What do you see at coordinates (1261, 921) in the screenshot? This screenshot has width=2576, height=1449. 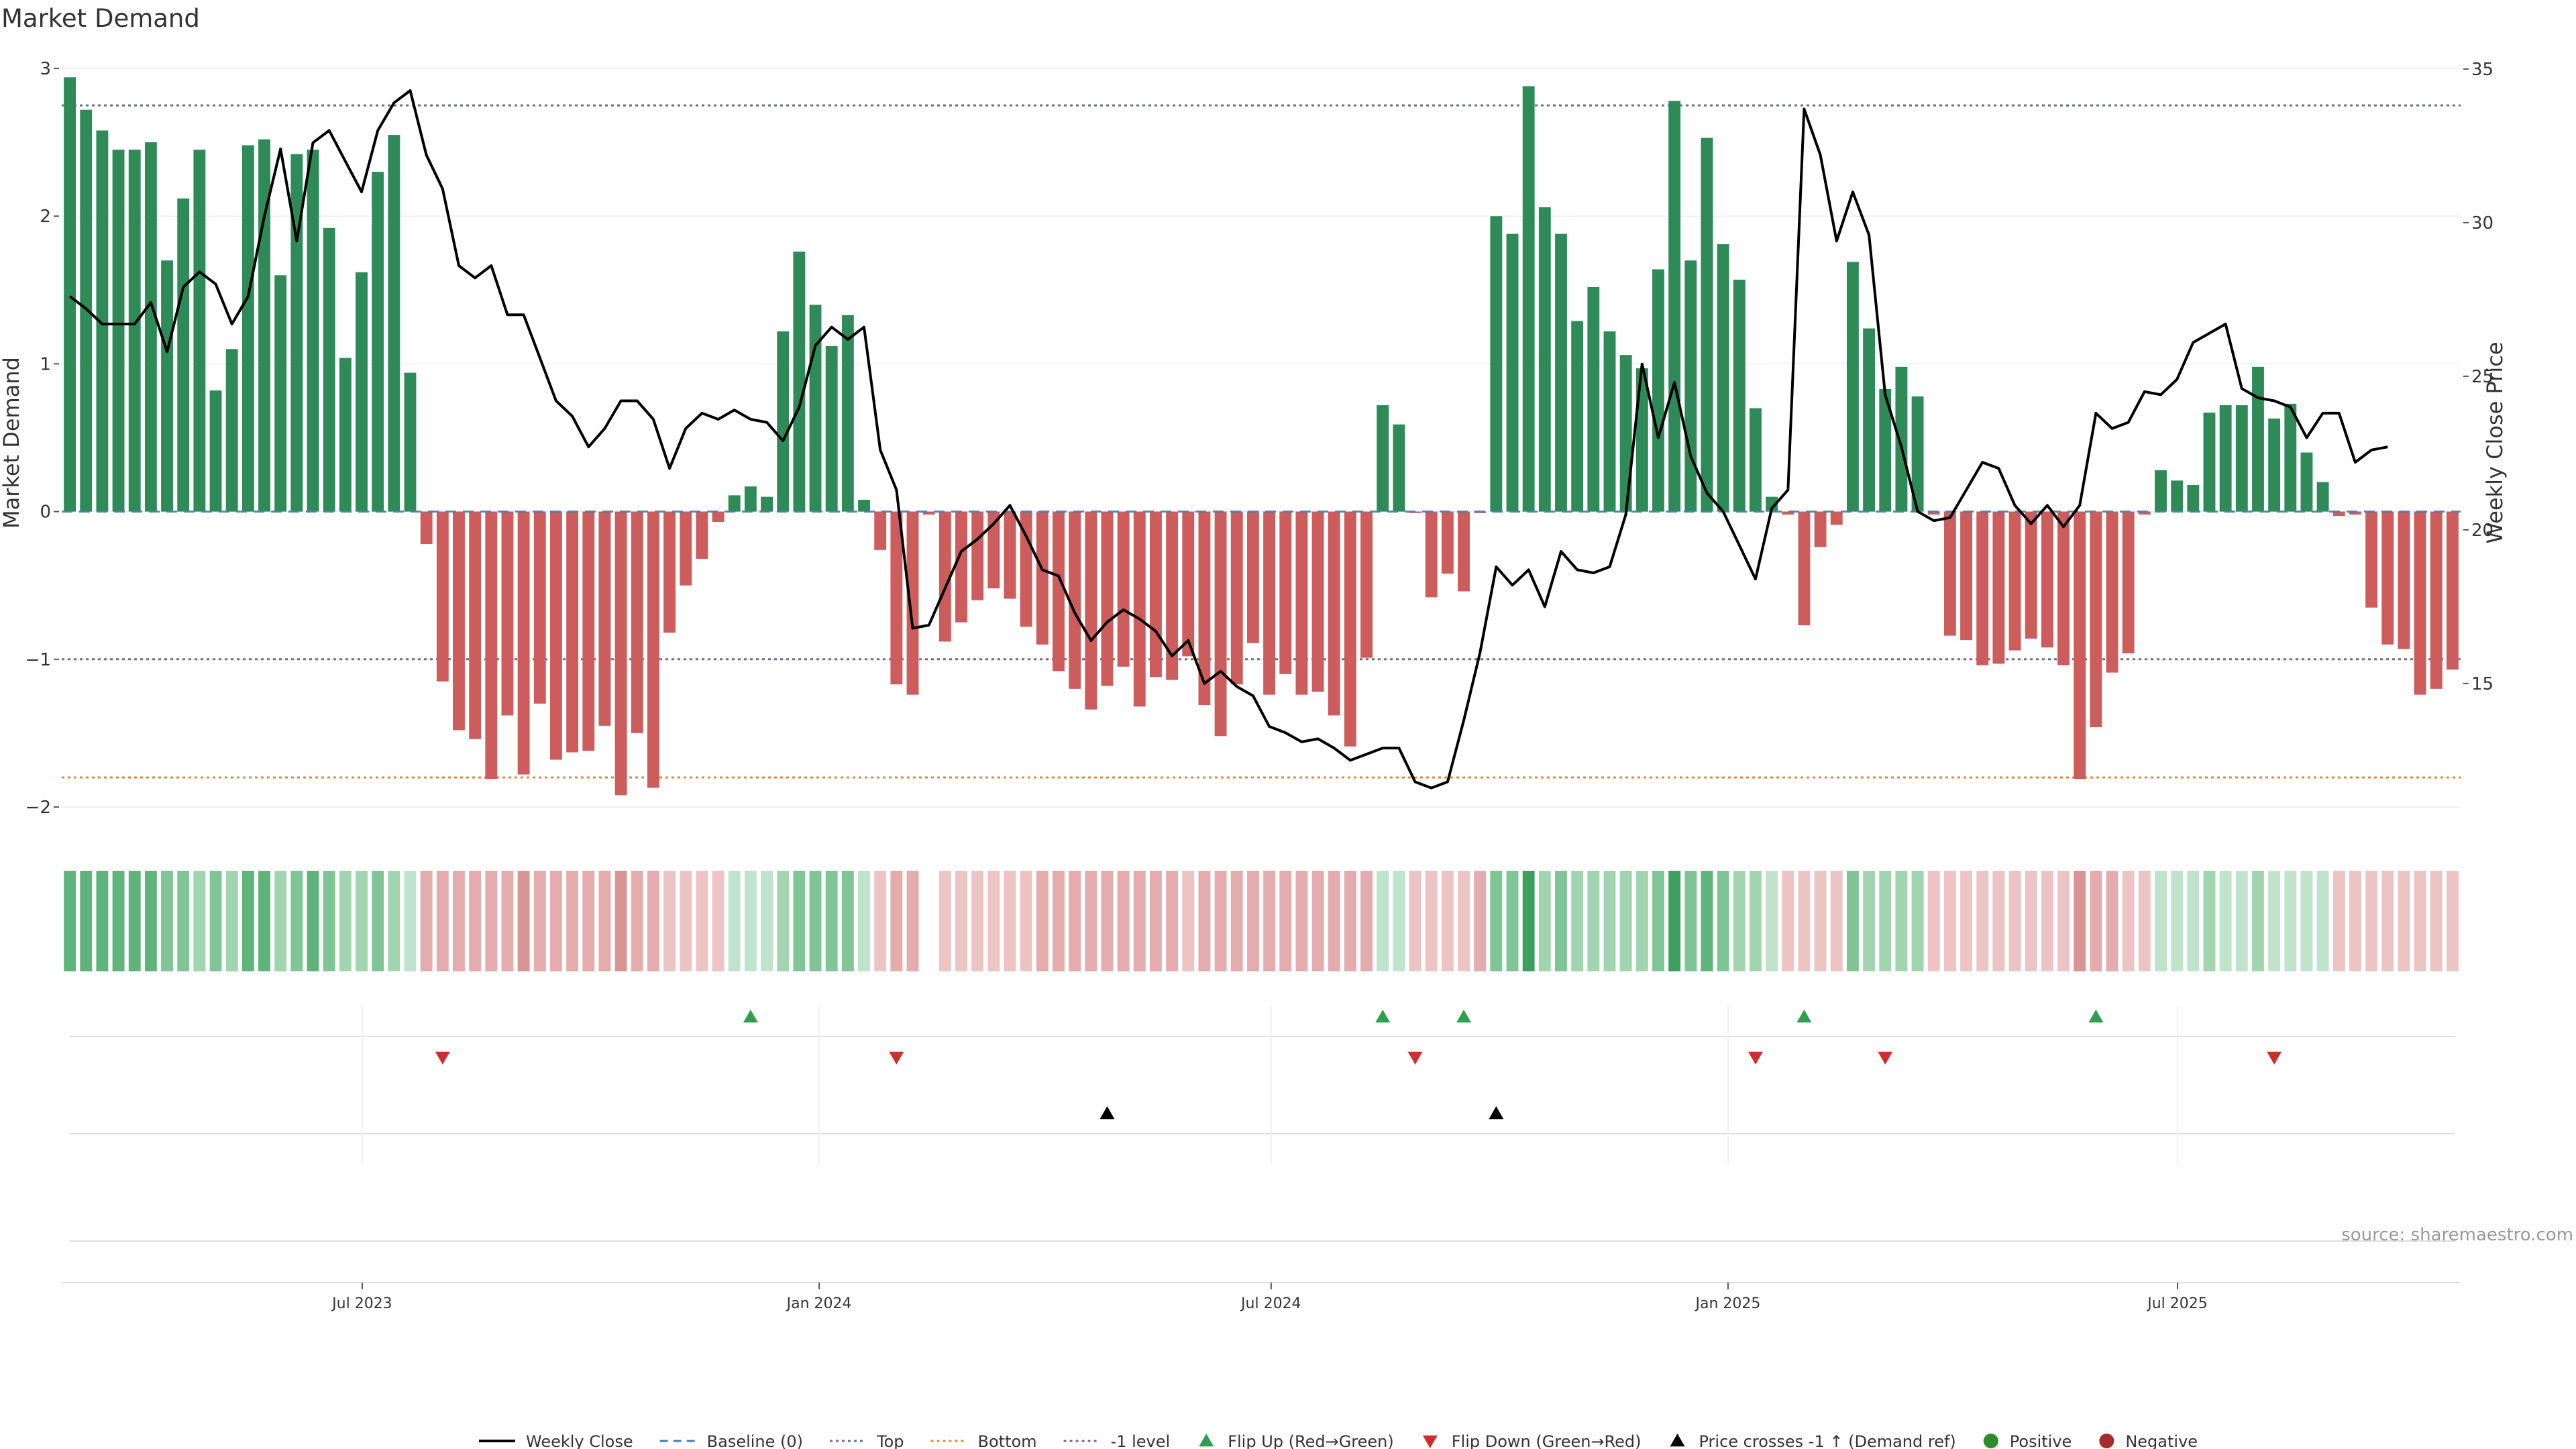 I see `demand-strength-strip` at bounding box center [1261, 921].